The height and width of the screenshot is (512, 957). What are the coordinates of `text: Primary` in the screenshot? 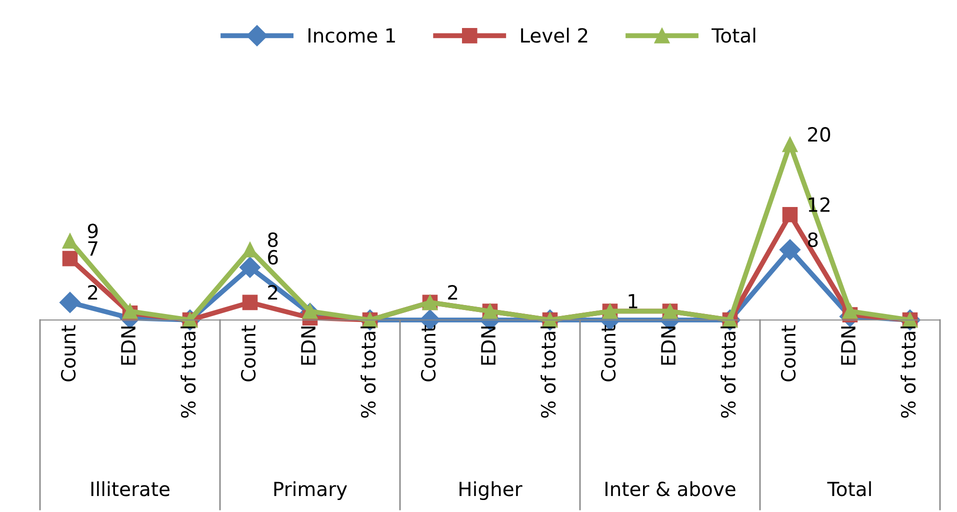 It's located at (310, 490).